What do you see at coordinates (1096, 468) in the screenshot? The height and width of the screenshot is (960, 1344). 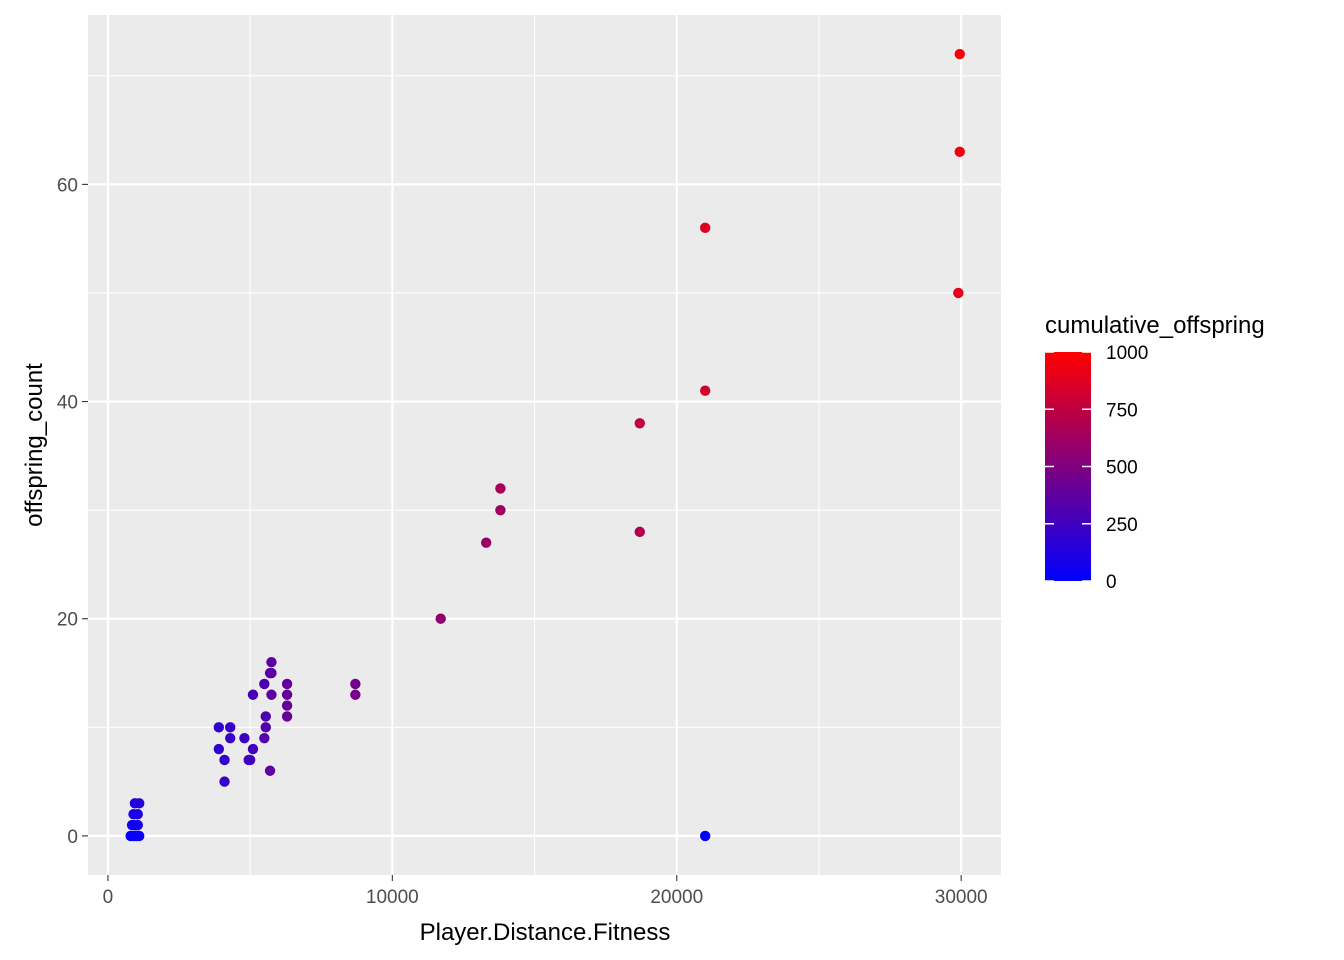 I see `legend-ticks: 0 250 500 750 1000` at bounding box center [1096, 468].